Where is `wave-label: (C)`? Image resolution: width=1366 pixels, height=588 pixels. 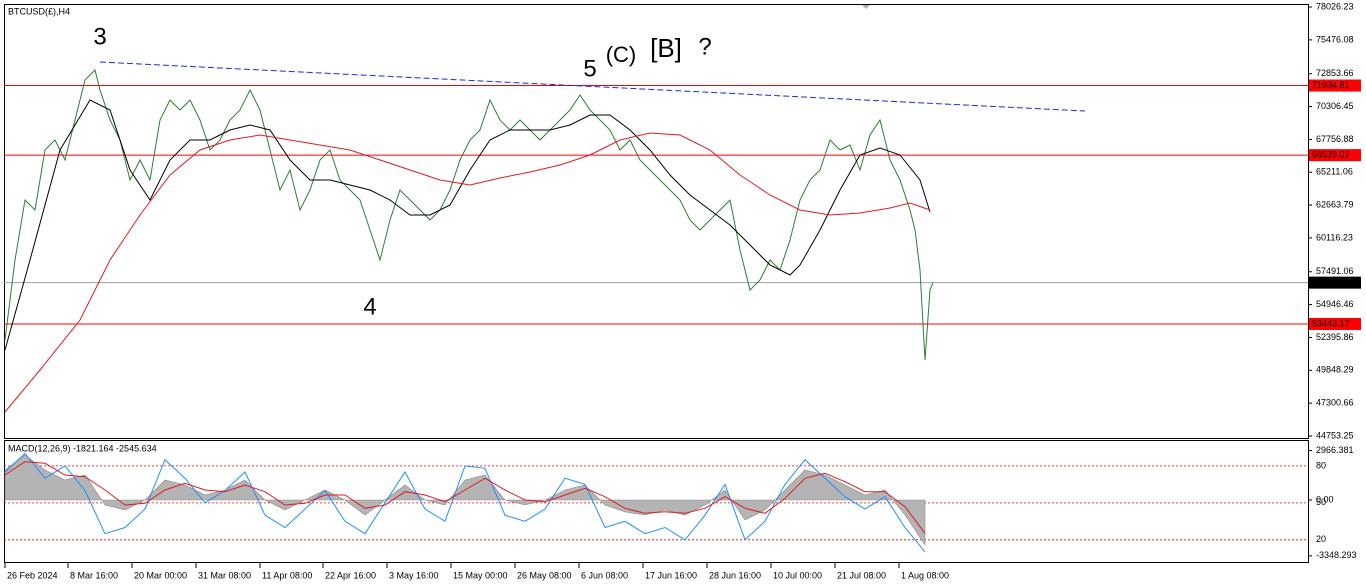 wave-label: (C) is located at coordinates (621, 54).